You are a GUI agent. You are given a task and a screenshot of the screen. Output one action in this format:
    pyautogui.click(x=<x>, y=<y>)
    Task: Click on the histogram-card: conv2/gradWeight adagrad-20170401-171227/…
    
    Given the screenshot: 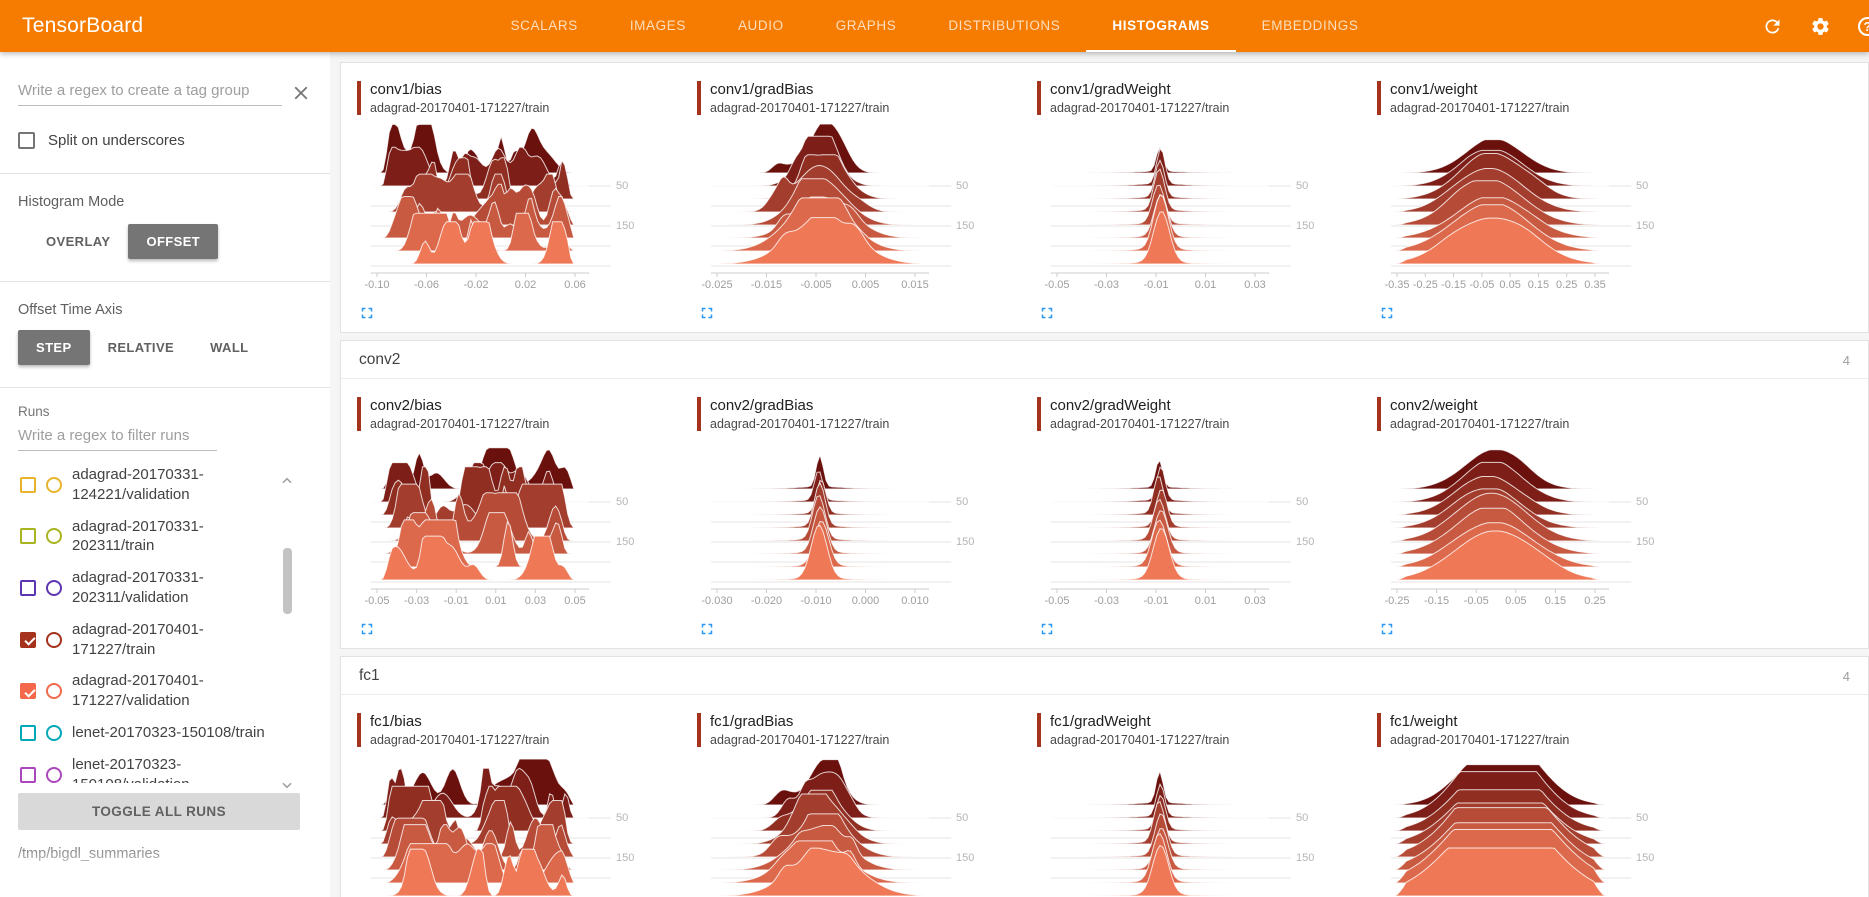 What is the action you would take?
    pyautogui.click(x=1207, y=517)
    